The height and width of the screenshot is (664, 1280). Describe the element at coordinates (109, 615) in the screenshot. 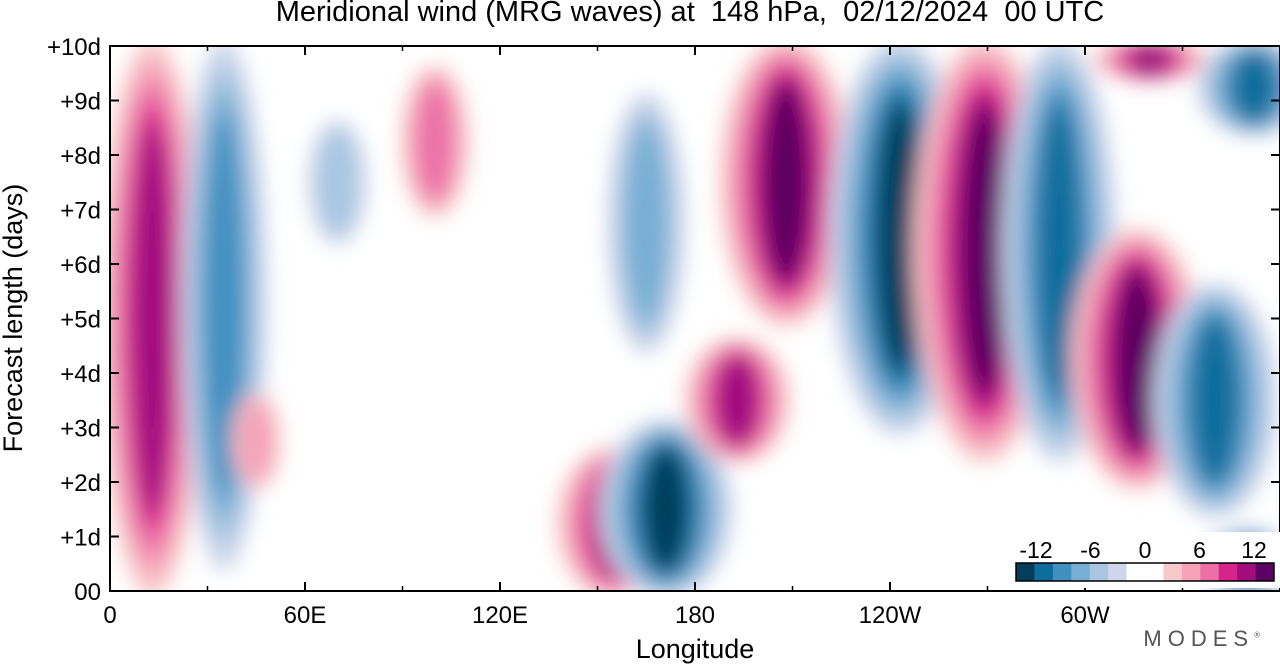

I see `x-tick-label: 0` at that location.